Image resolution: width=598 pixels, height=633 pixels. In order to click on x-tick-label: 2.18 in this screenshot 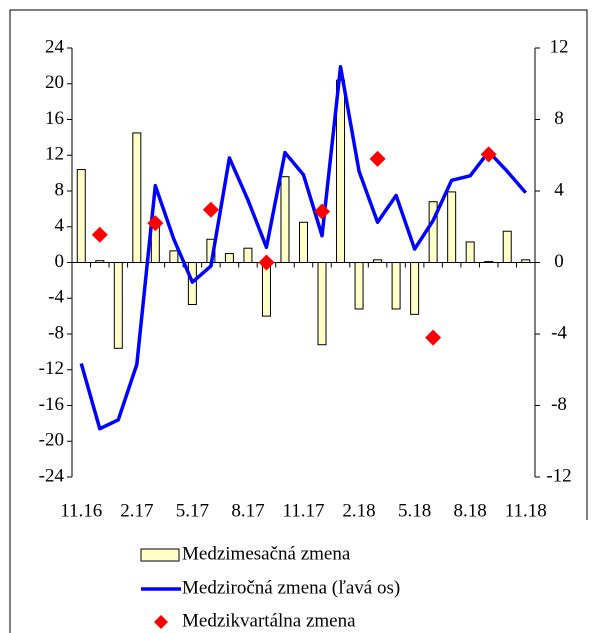, I will do `click(358, 510)`.